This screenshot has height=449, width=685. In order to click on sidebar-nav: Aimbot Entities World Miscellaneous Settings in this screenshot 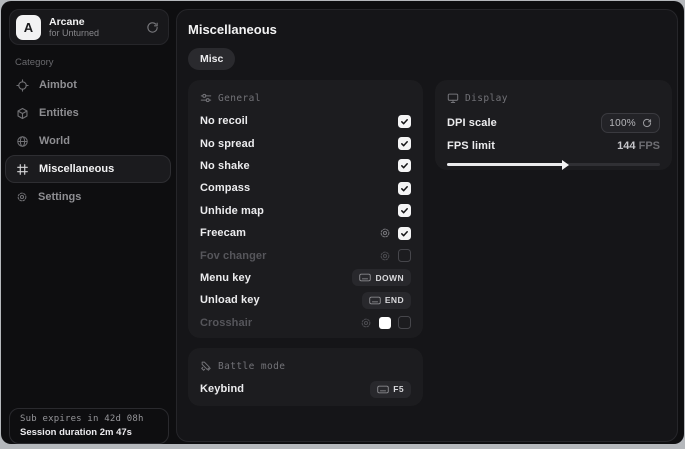, I will do `click(88, 141)`.